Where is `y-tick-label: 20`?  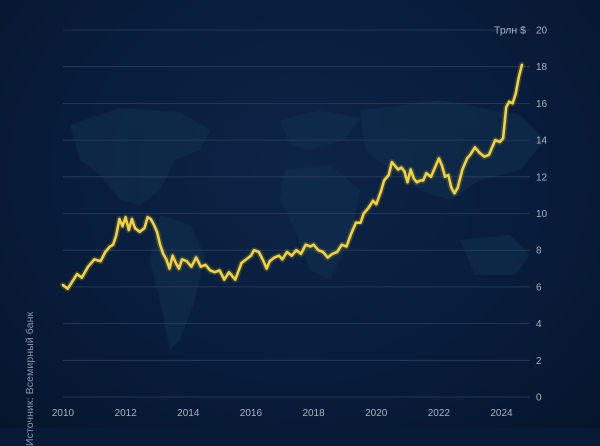
y-tick-label: 20 is located at coordinates (542, 31).